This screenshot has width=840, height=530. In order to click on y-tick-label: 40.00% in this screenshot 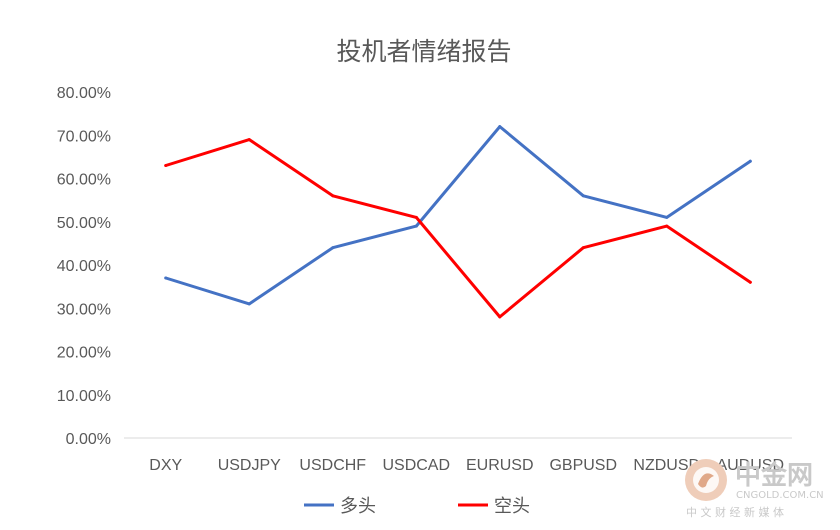, I will do `click(84, 266)`.